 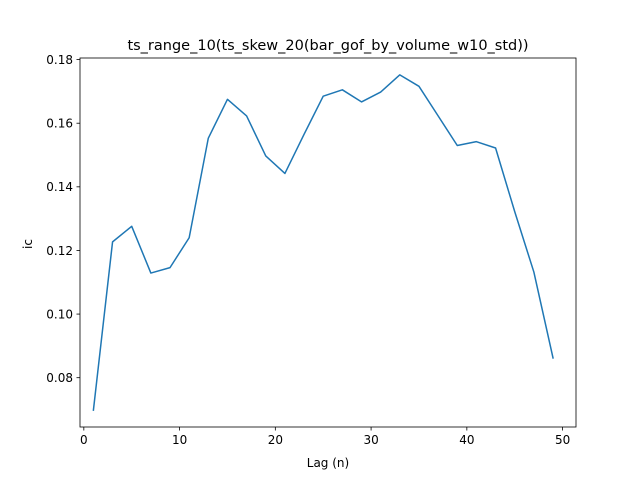 What do you see at coordinates (59, 314) in the screenshot?
I see `y-tick-label: 0.10` at bounding box center [59, 314].